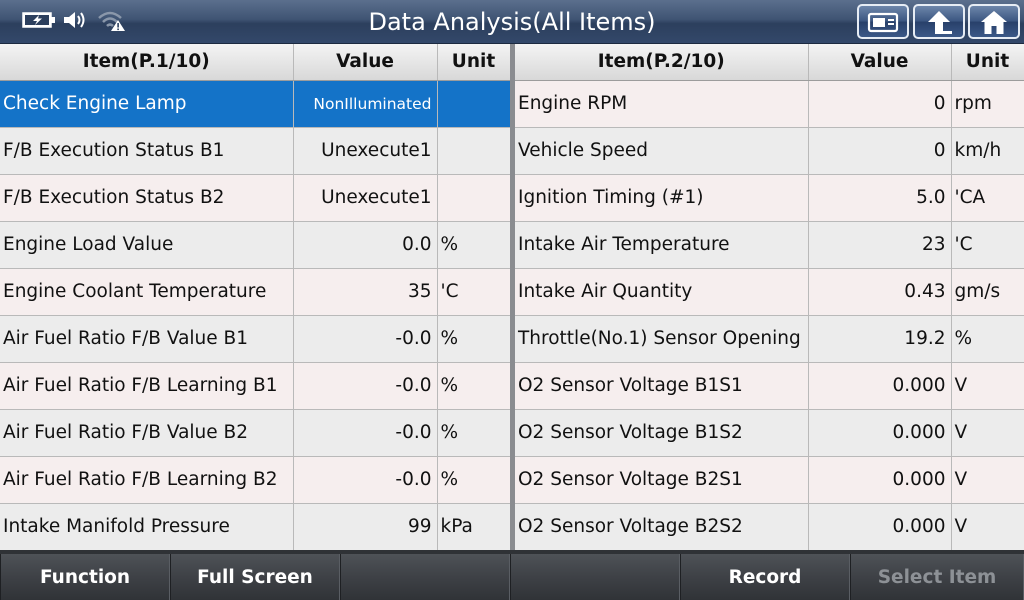 This screenshot has width=1024, height=600. I want to click on table-row: Engine RPM 0 rpm, so click(769, 104).